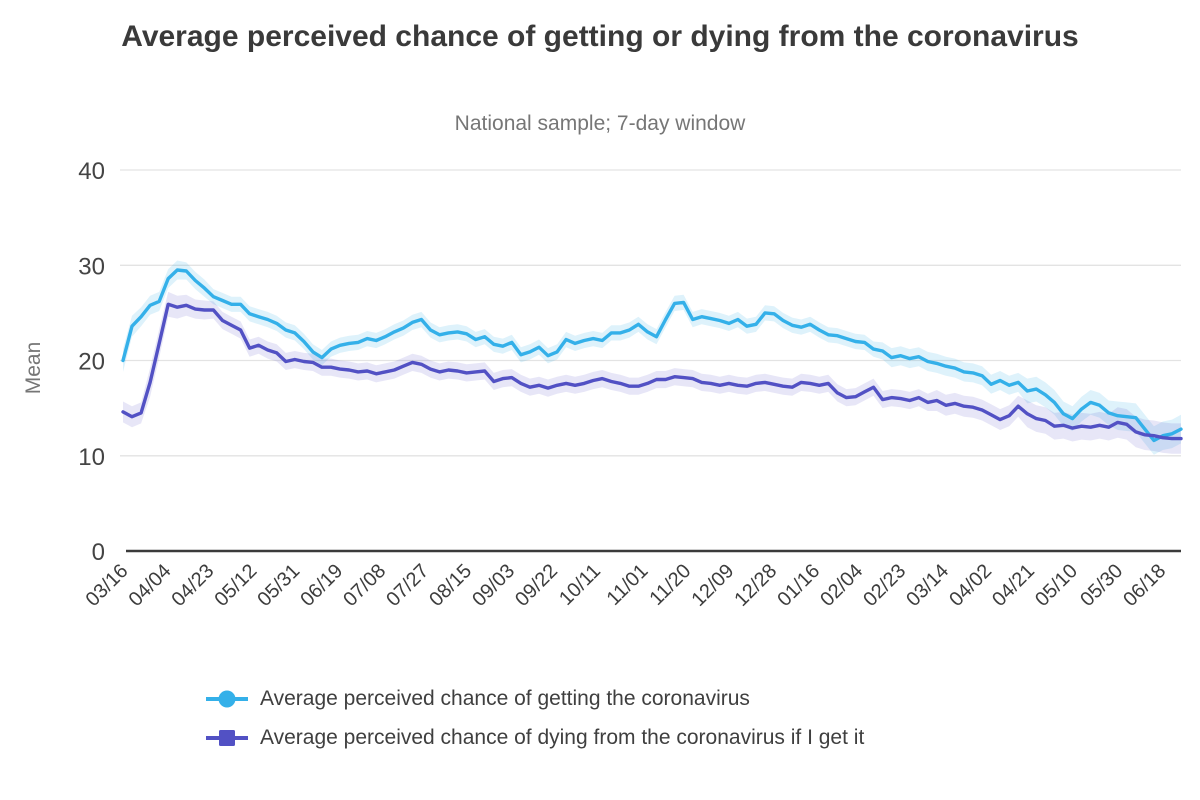 The image size is (1200, 800). I want to click on legend-marker-circle-icon, so click(227, 699).